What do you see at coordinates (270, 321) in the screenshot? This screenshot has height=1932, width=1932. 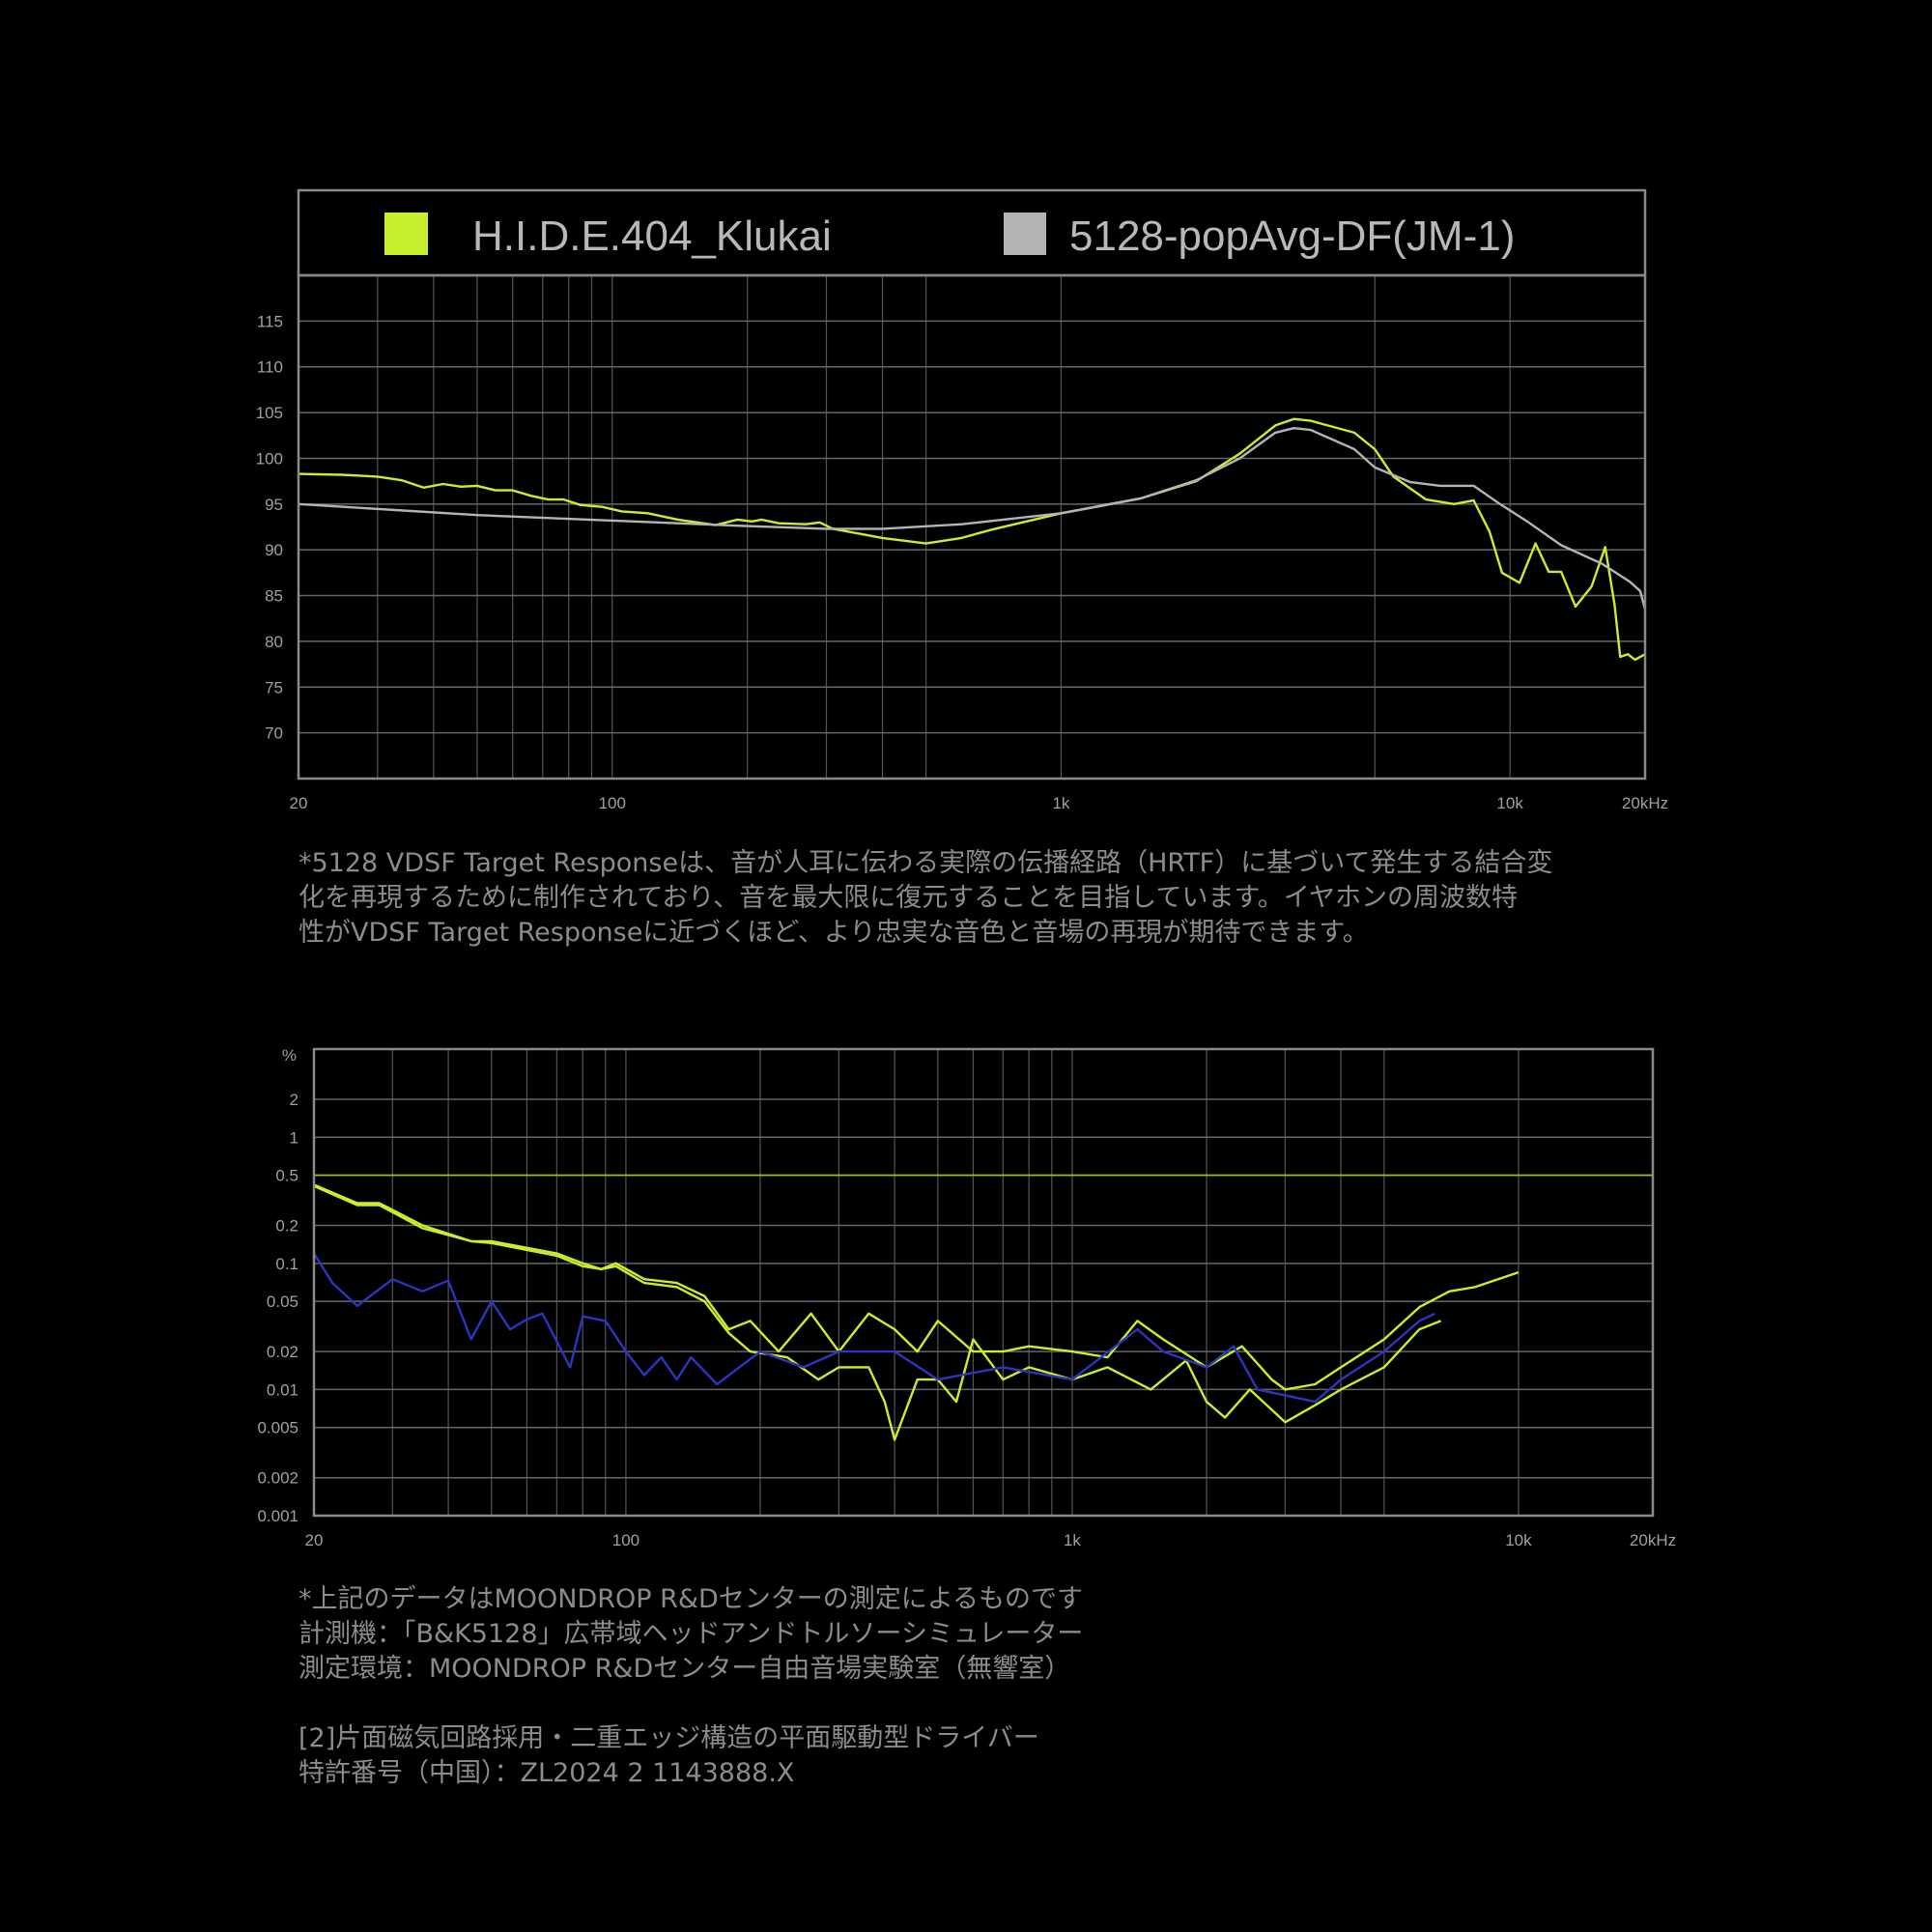 I see `y-tick-label: 115` at bounding box center [270, 321].